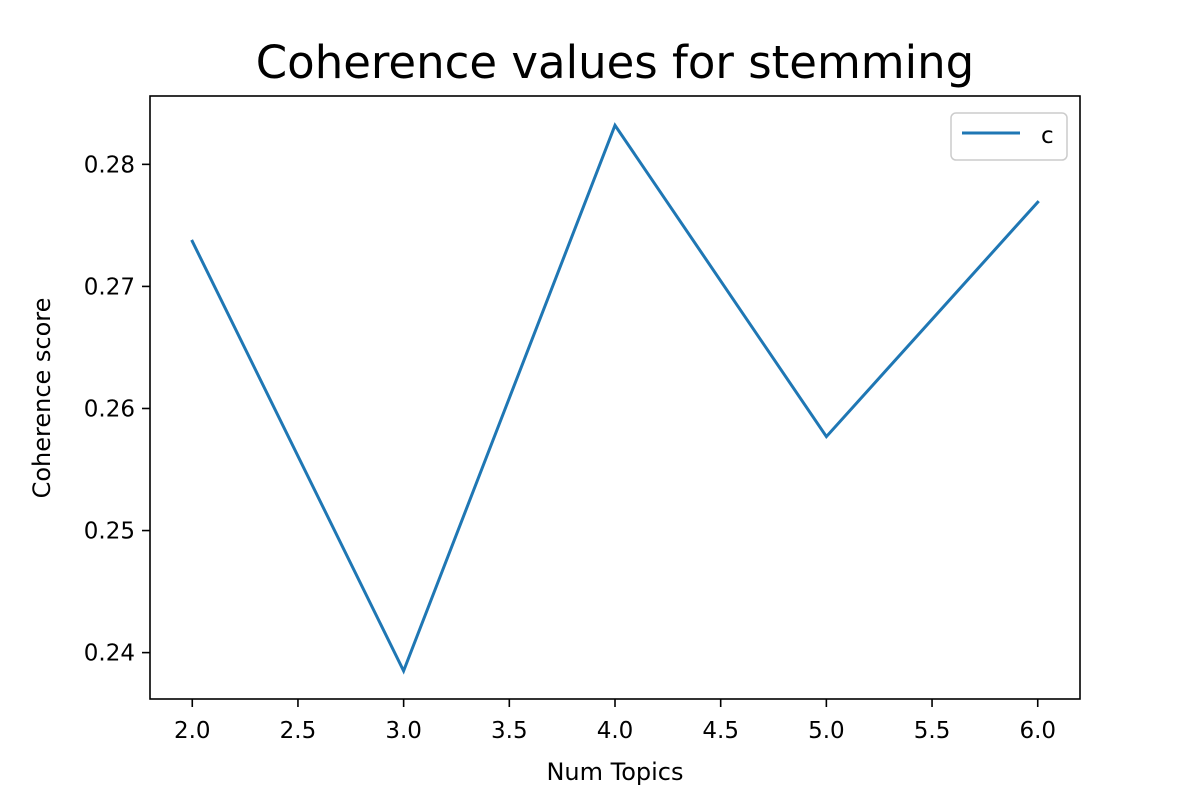 This screenshot has width=1200, height=804. I want to click on x-tick-label: 2.5, so click(298, 731).